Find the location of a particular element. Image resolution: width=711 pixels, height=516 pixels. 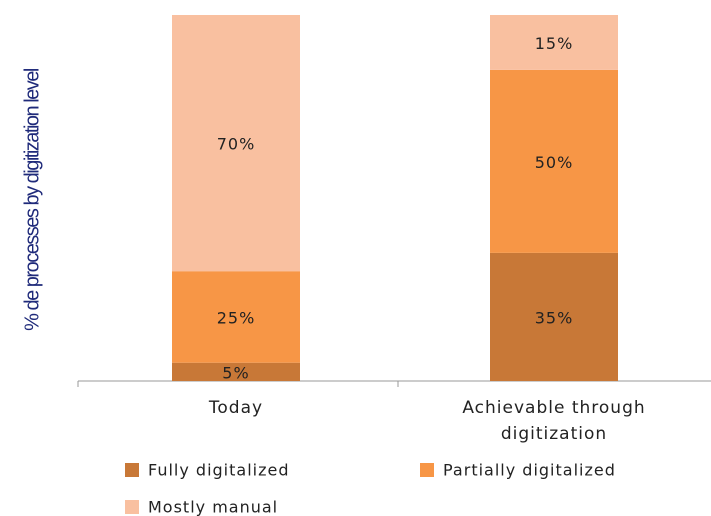

data-label: 5% is located at coordinates (235, 372).